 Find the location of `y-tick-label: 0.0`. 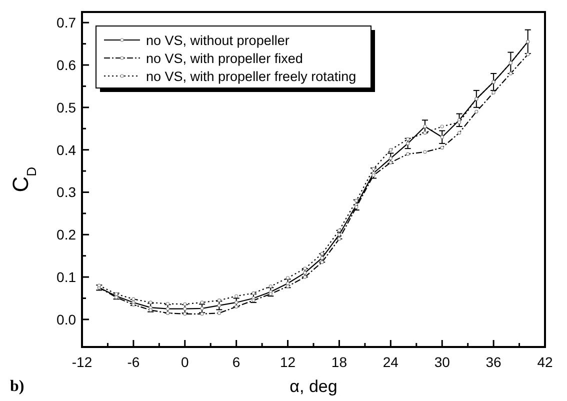

y-tick-label: 0.0 is located at coordinates (66, 319).